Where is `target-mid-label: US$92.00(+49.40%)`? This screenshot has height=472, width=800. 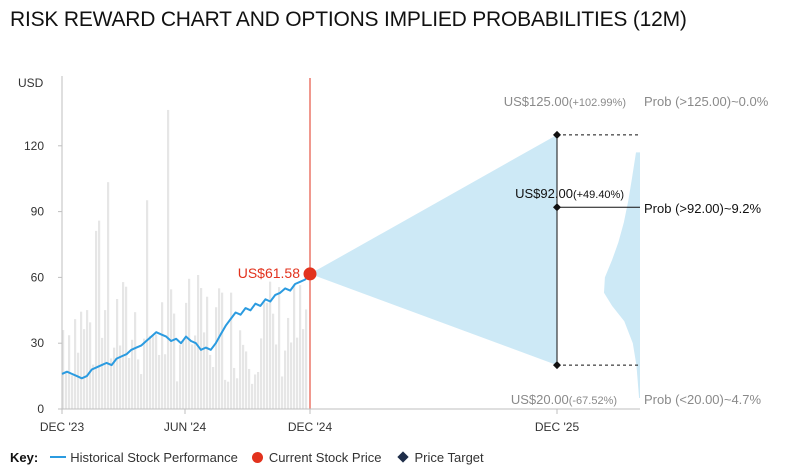
target-mid-label: US$92.00(+49.40%) is located at coordinates (569, 193).